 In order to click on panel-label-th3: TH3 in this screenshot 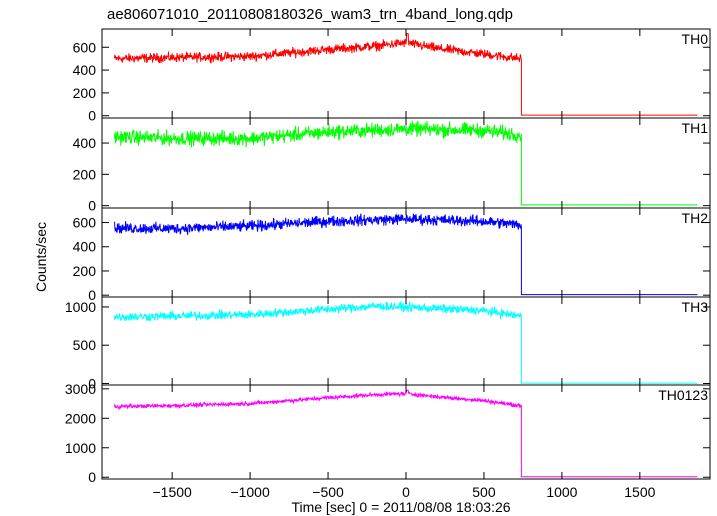, I will do `click(695, 307)`.